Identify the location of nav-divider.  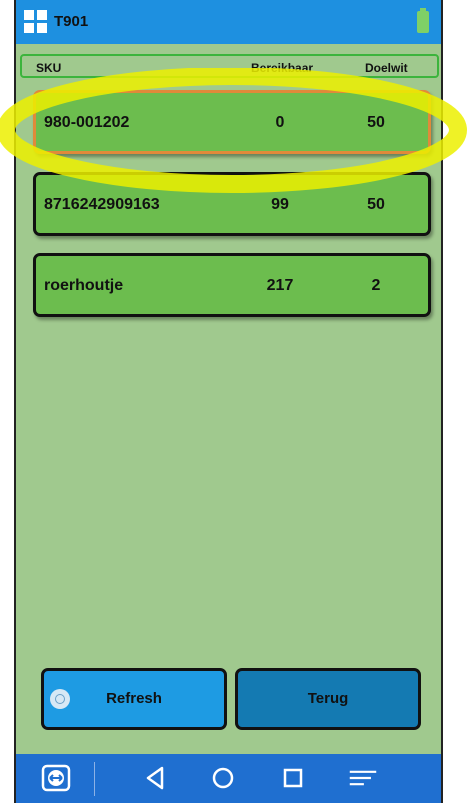
(94, 779).